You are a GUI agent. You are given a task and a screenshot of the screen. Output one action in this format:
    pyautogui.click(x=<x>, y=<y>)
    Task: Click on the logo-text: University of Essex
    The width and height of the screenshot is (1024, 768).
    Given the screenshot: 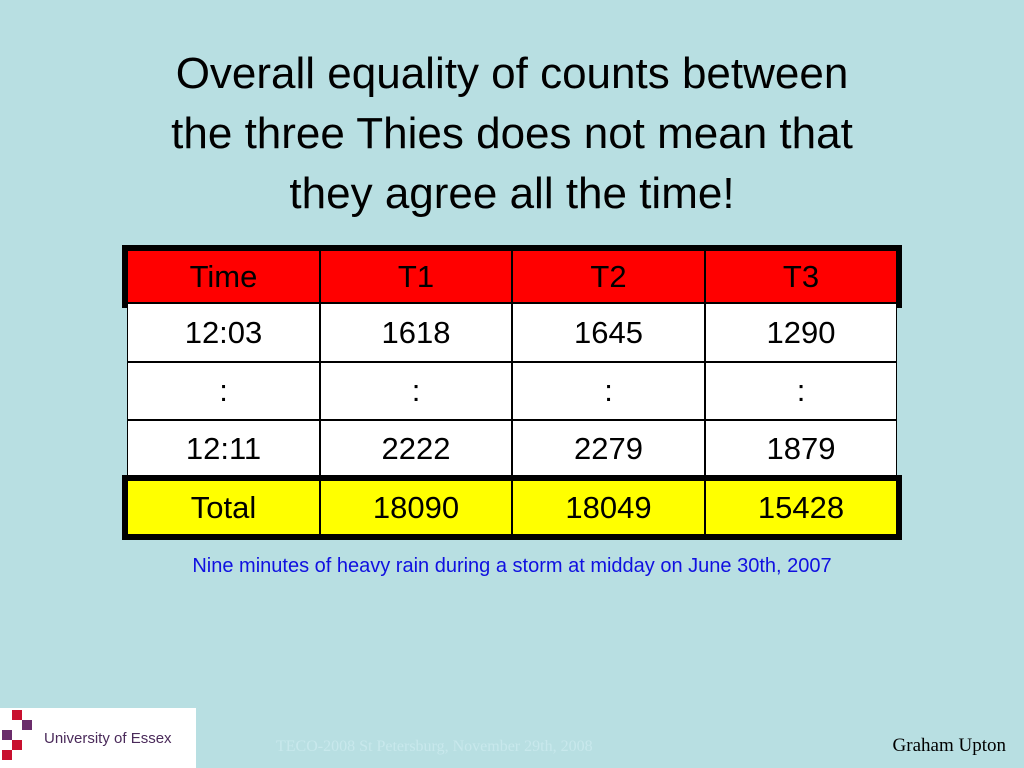 What is the action you would take?
    pyautogui.click(x=108, y=738)
    